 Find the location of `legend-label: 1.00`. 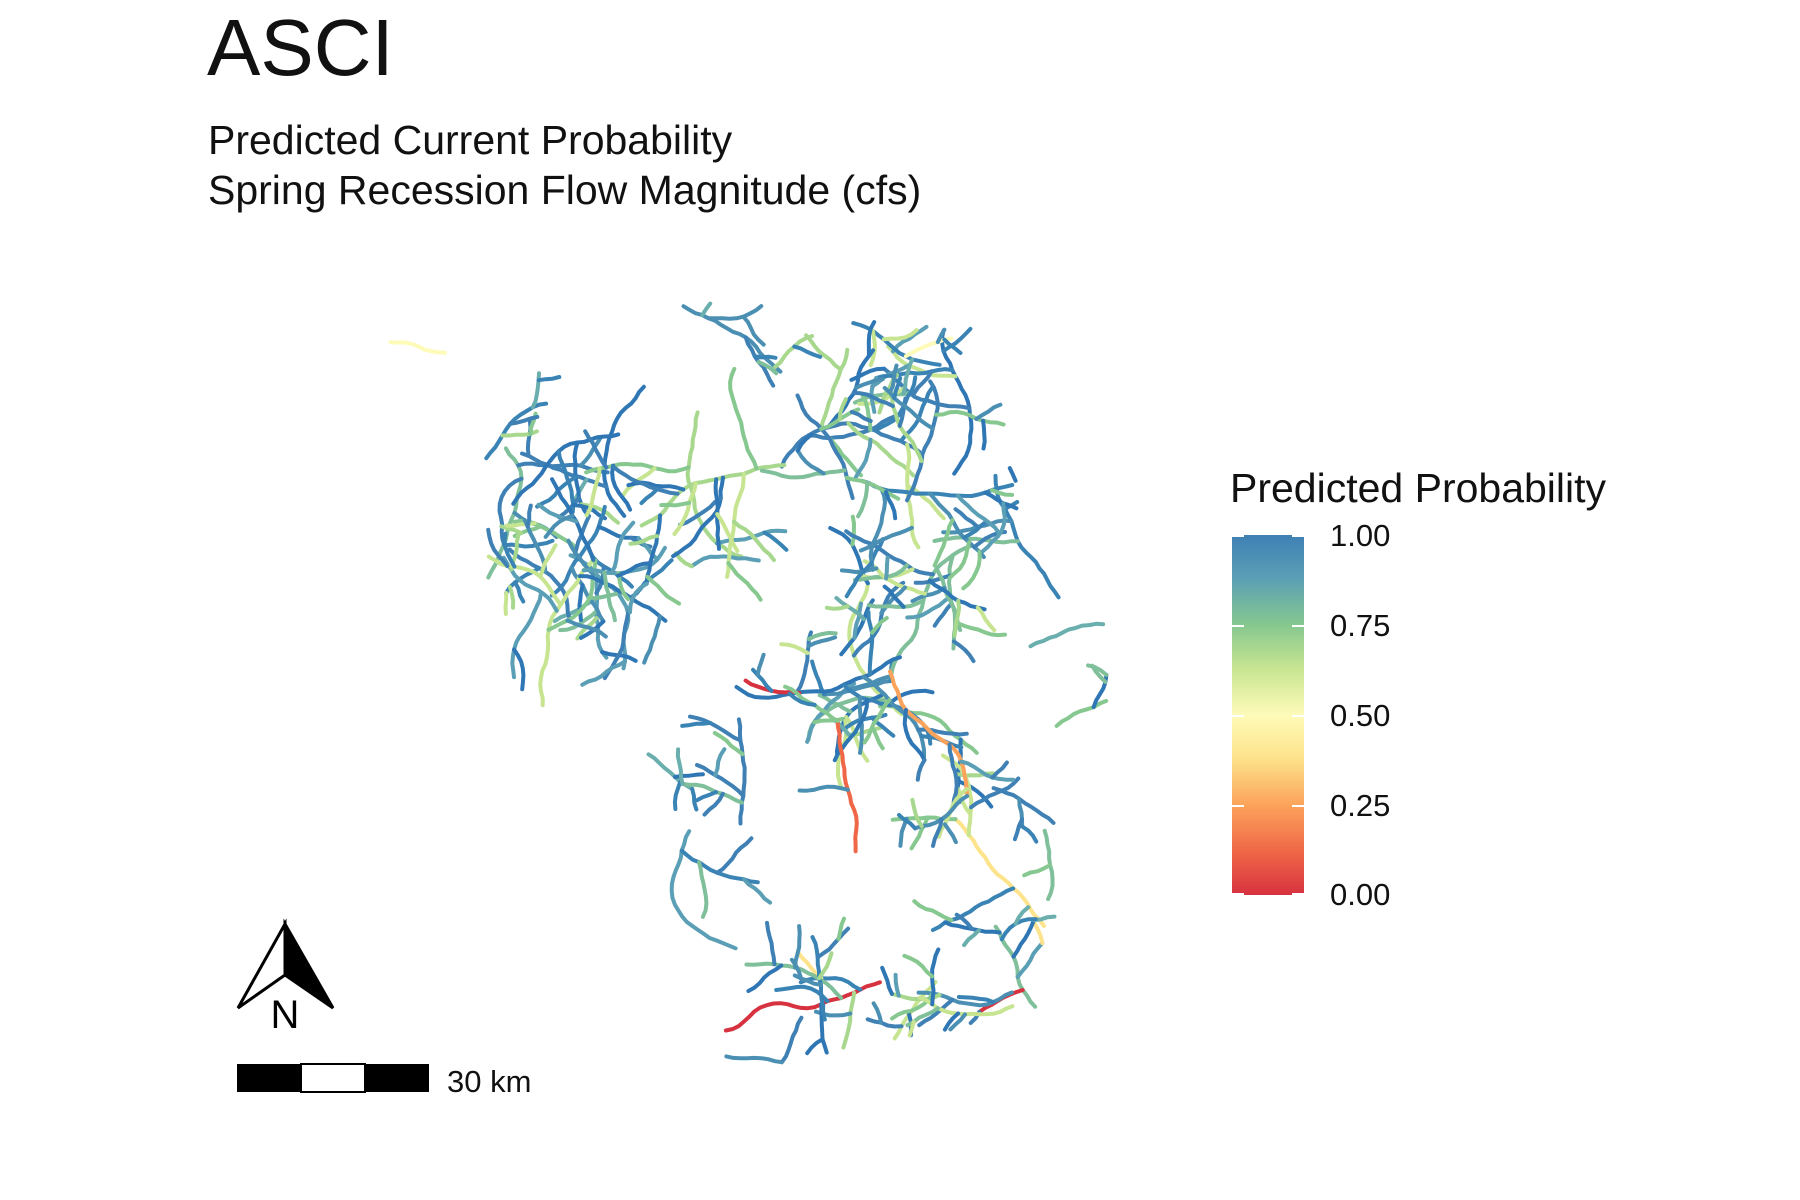

legend-label: 1.00 is located at coordinates (1360, 535).